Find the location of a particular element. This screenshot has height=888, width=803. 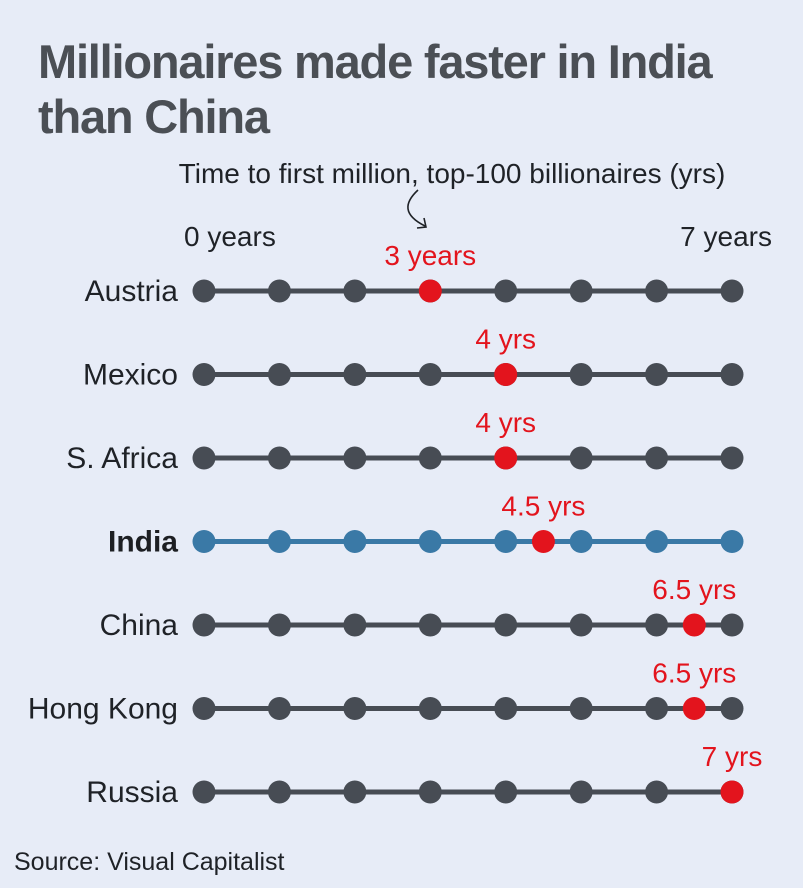

row-label-hong-kong: Hong Kong is located at coordinates (103, 709).